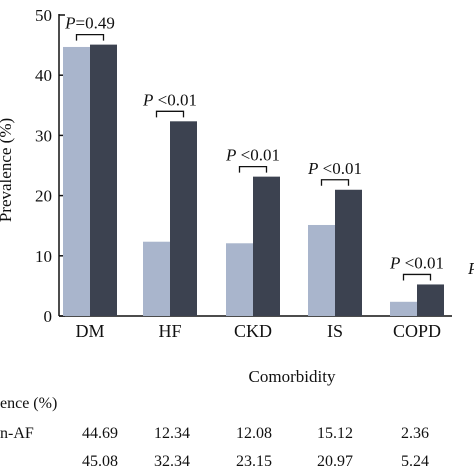  What do you see at coordinates (100, 433) in the screenshot?
I see `table-cell: 44.69` at bounding box center [100, 433].